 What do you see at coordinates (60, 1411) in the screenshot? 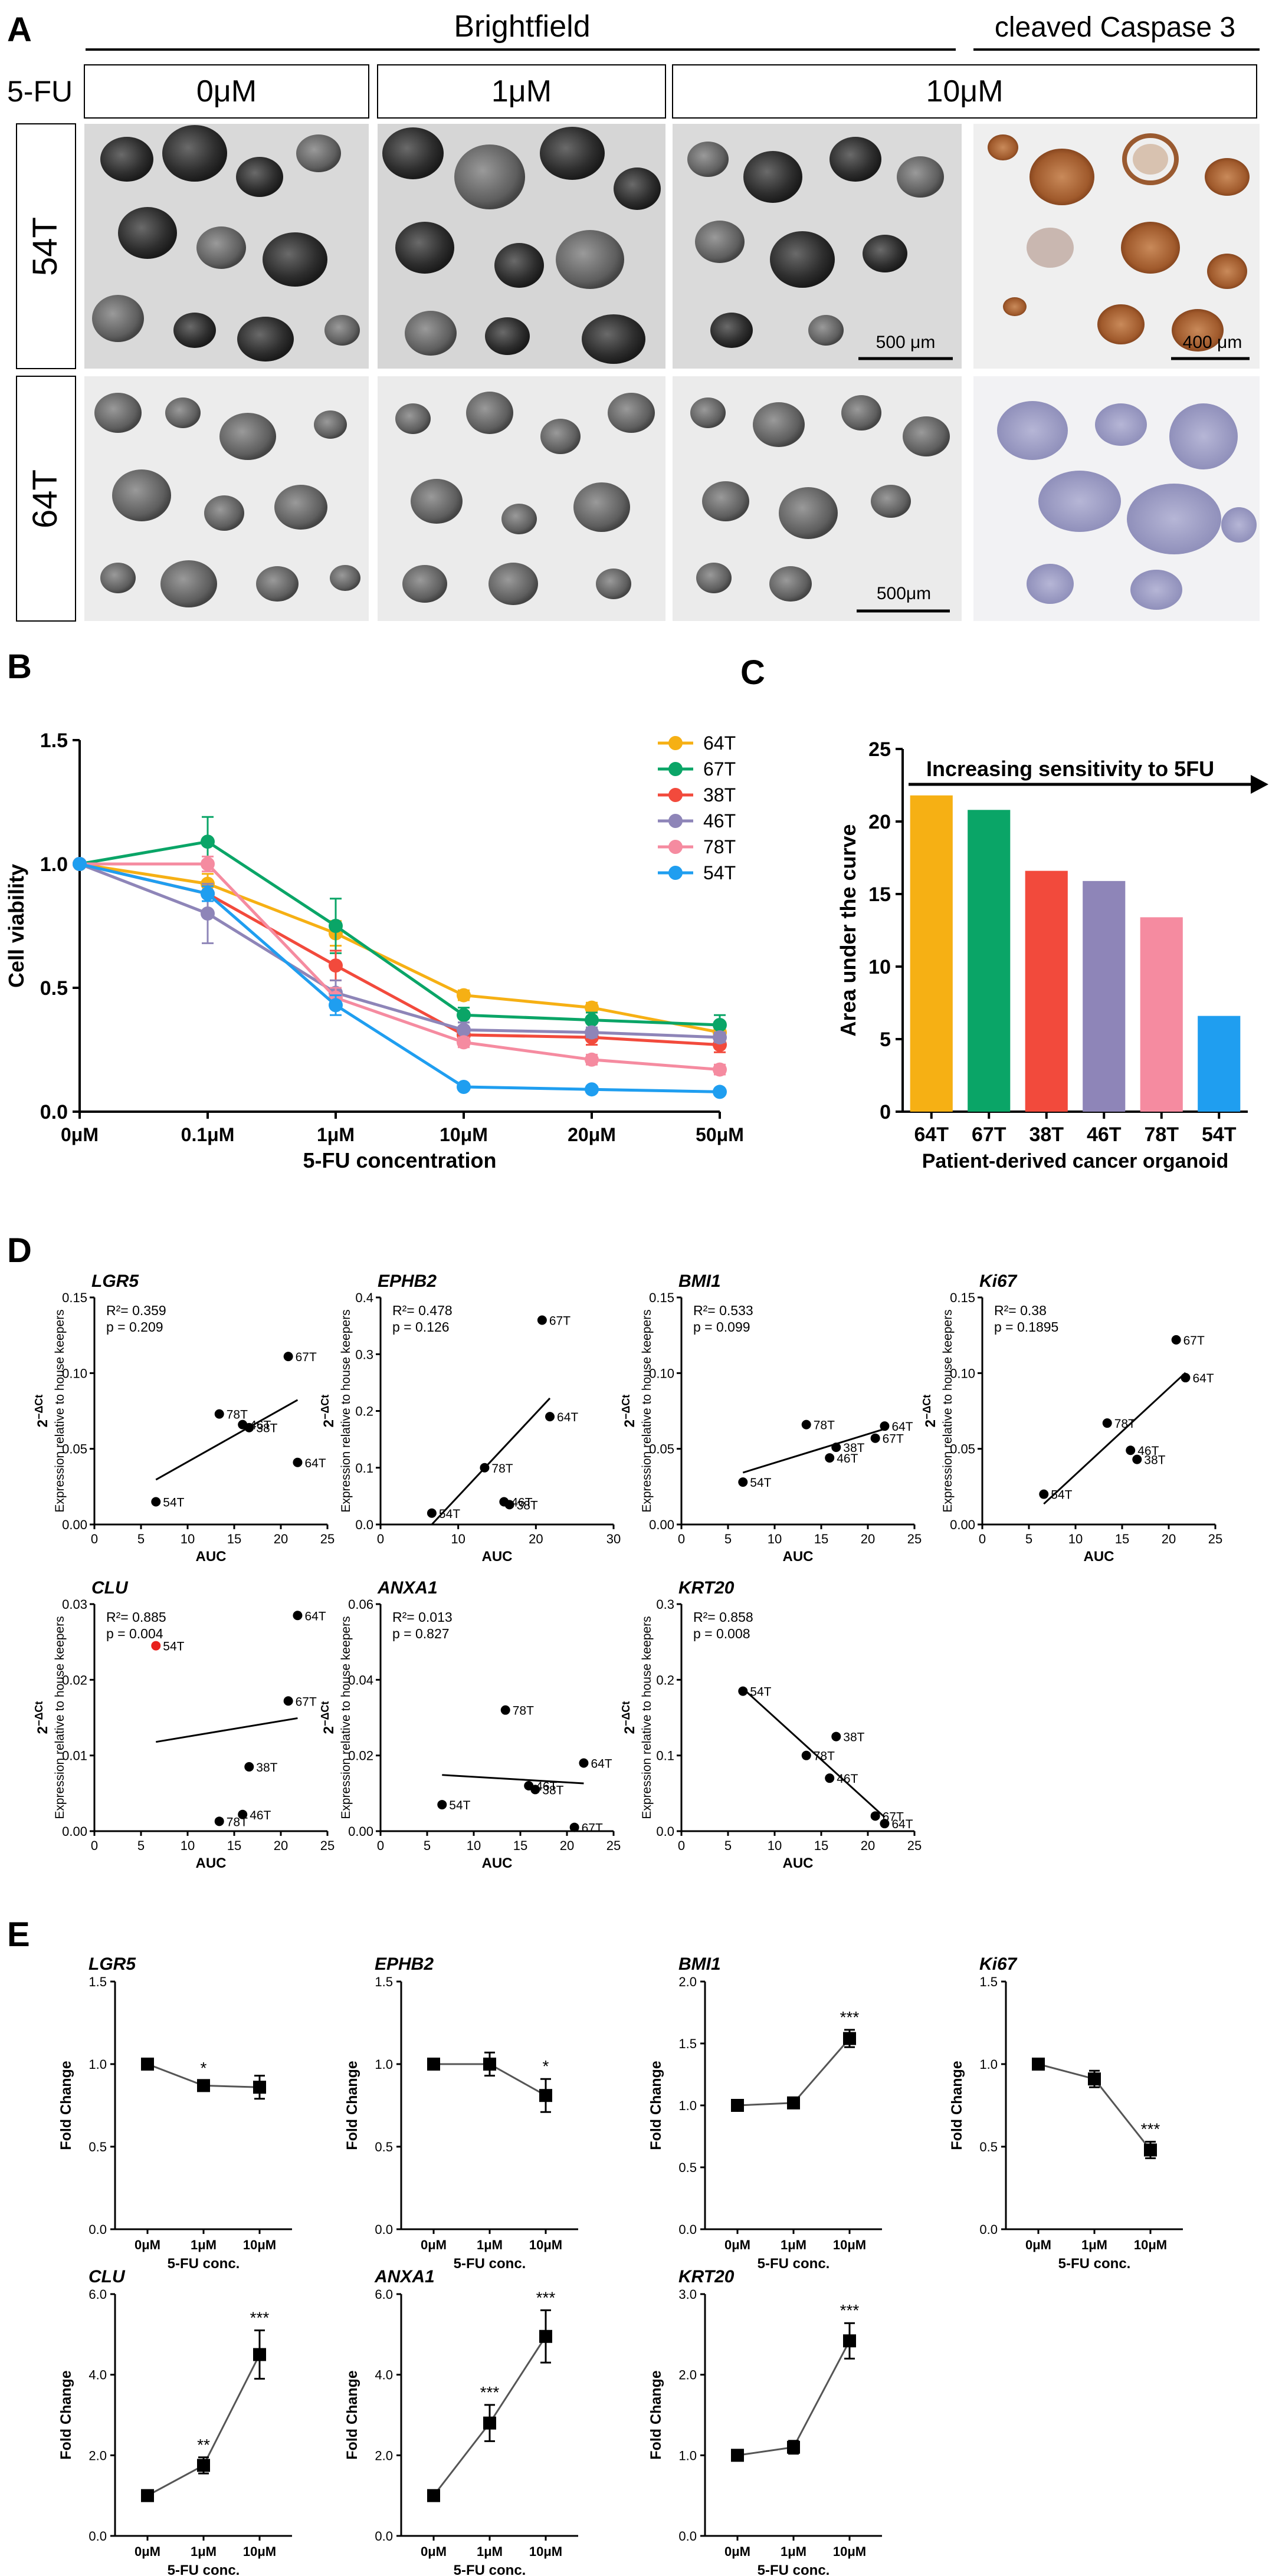
I see `y-axis-subtitle: Expression relative to house keepers` at bounding box center [60, 1411].